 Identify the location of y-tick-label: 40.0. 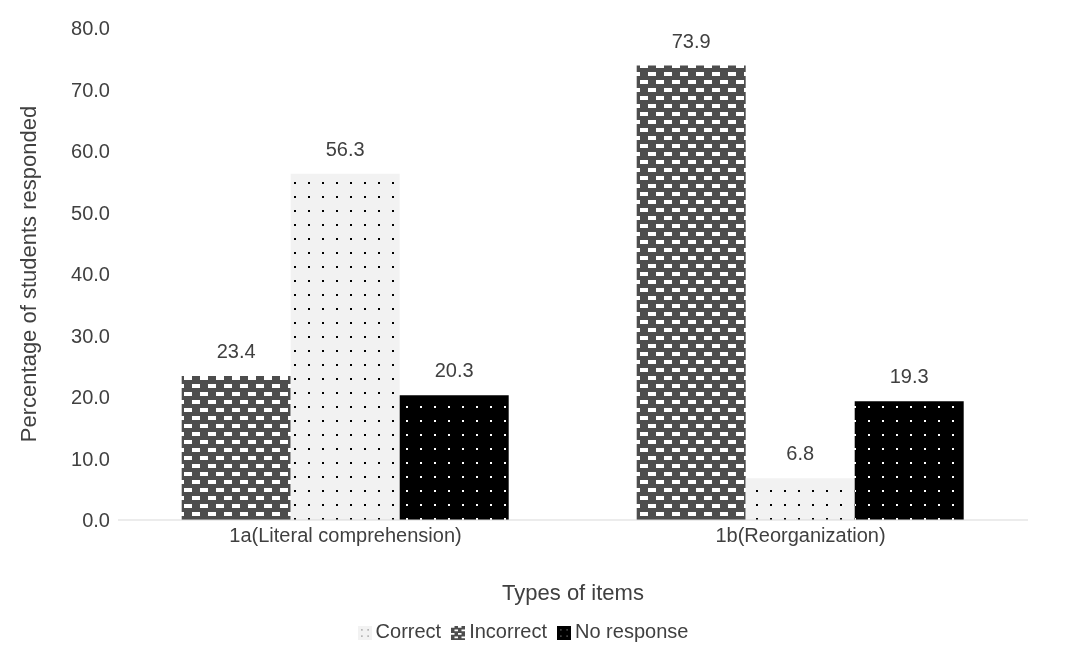
(90, 274).